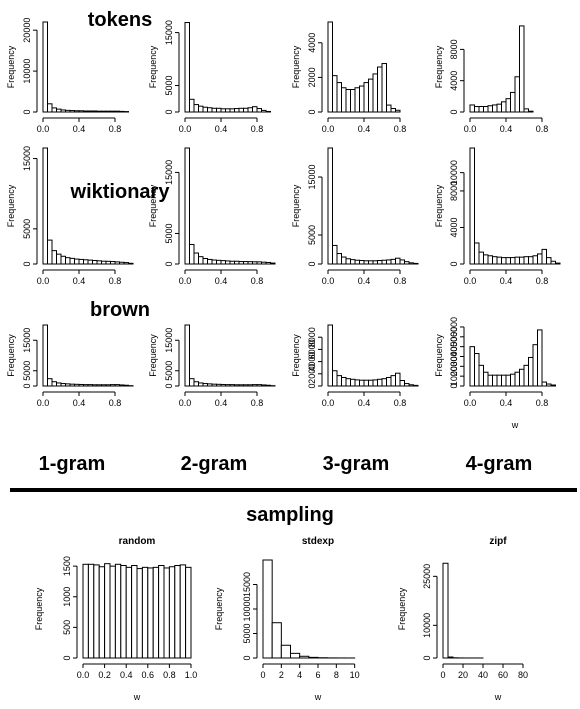  I want to click on y-tick-label: 10000, so click(427, 625).